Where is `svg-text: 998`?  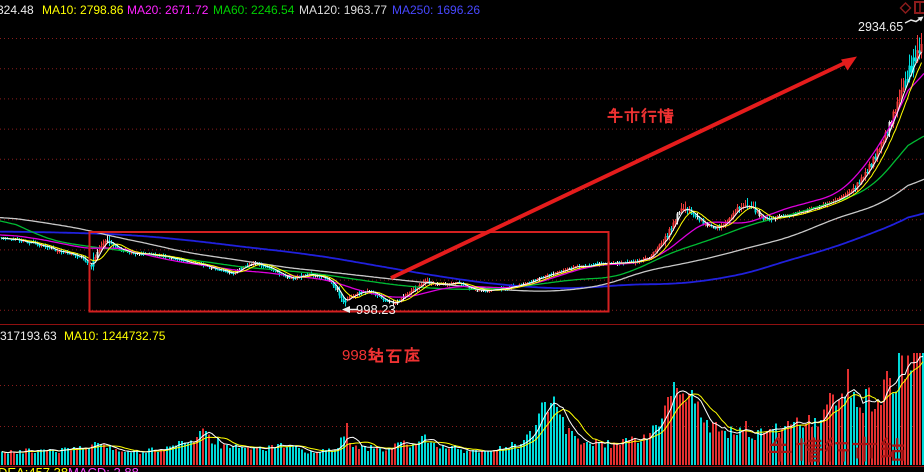 svg-text: 998 is located at coordinates (354, 355).